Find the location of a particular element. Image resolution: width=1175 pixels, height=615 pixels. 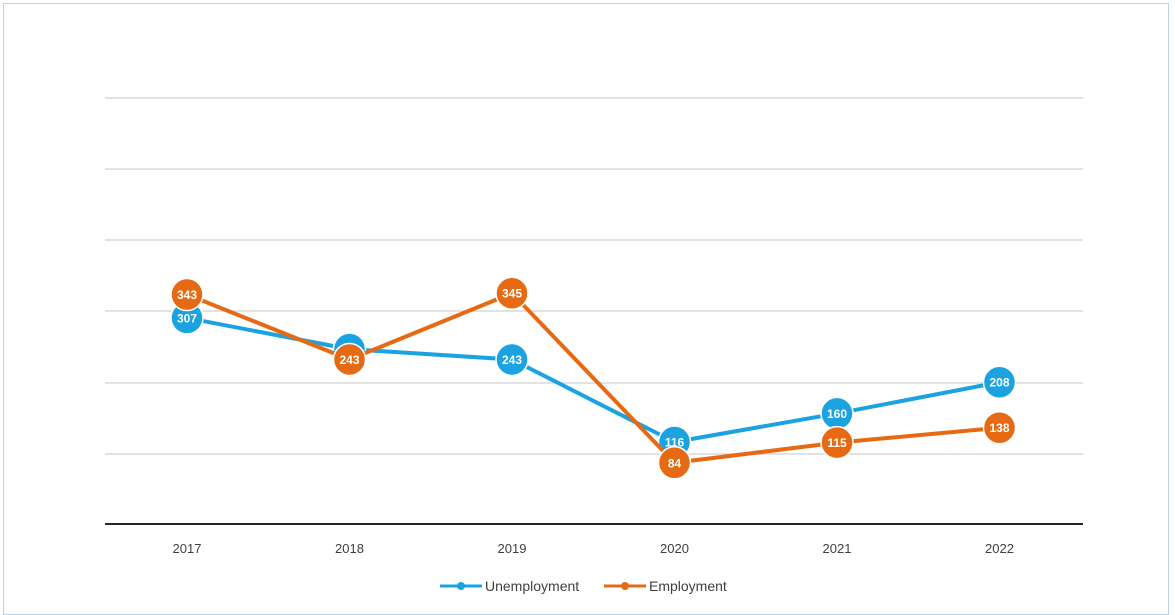

marker-employment-2019 is located at coordinates (512, 293).